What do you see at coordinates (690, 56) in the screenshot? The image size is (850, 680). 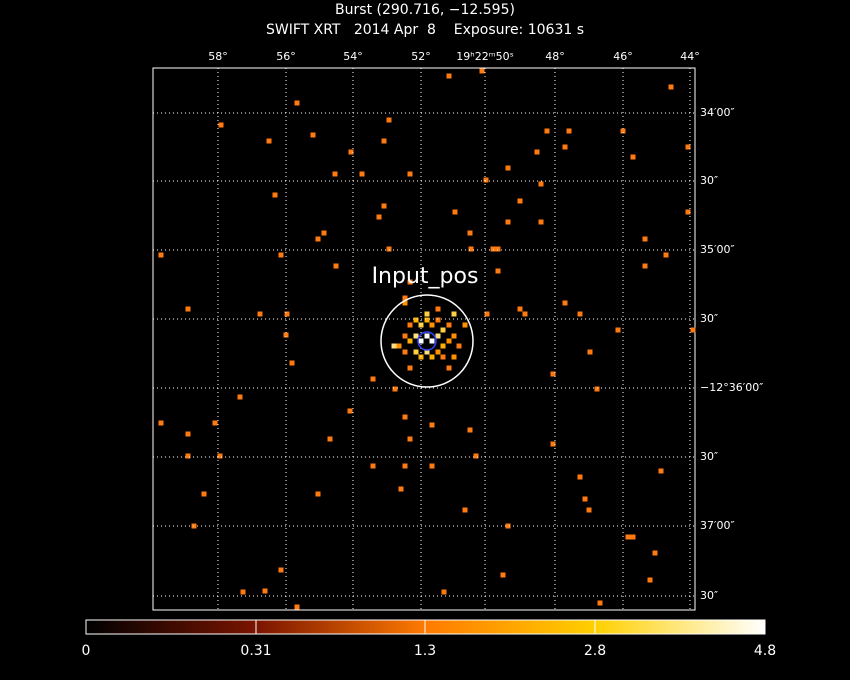 I see `top-axis-label: 44°` at bounding box center [690, 56].